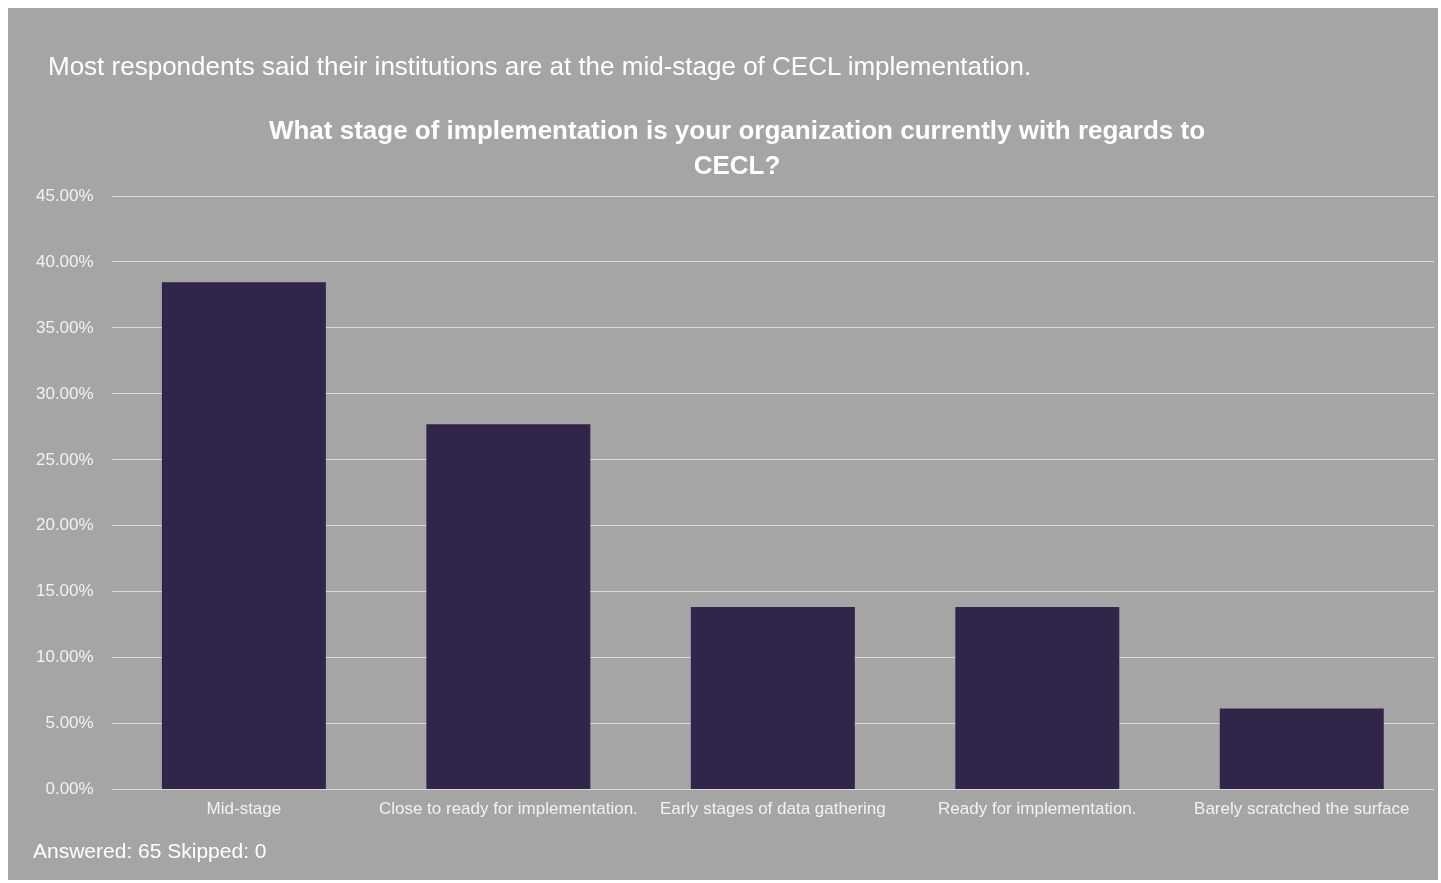 The height and width of the screenshot is (883, 1441). Describe the element at coordinates (64, 657) in the screenshot. I see `y-tick-label: 10.00%` at that location.